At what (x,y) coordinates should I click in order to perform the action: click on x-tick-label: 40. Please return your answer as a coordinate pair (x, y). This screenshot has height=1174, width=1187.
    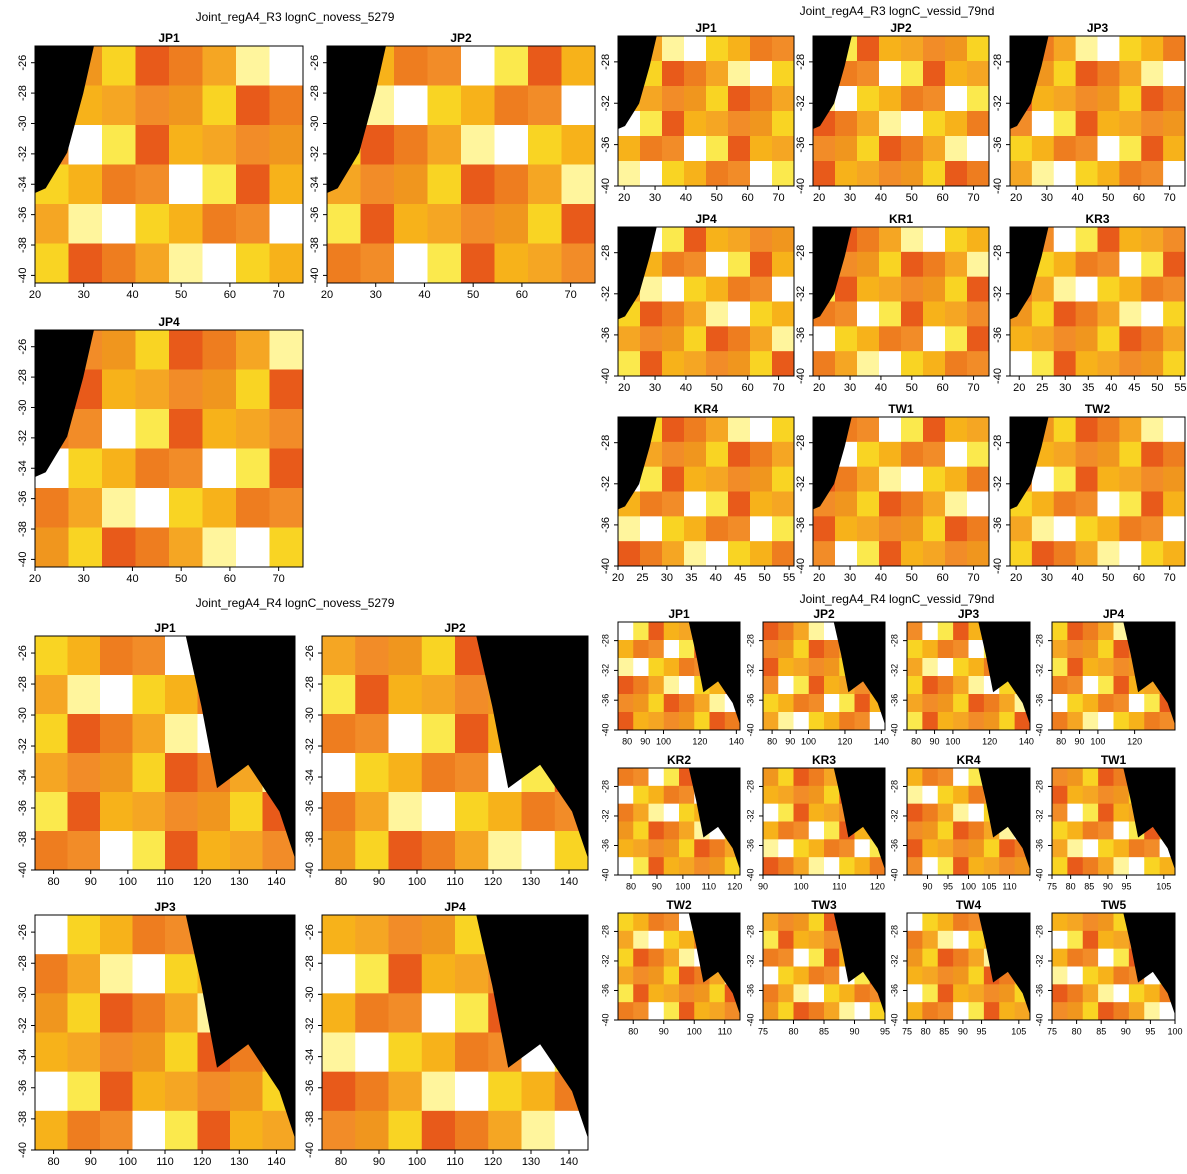
    Looking at the image, I should click on (881, 388).